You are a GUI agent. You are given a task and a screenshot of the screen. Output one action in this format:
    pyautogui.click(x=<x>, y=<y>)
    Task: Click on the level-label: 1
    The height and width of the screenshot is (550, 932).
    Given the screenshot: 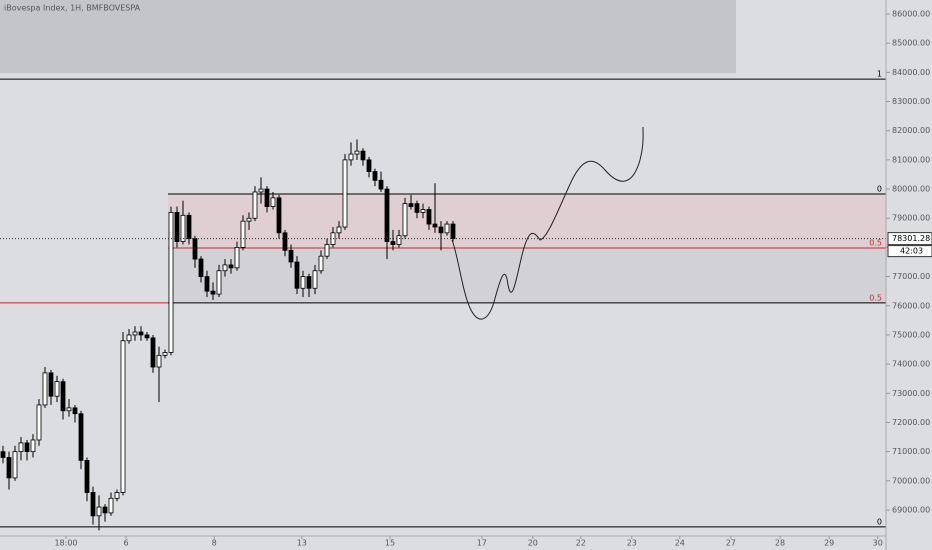 What is the action you would take?
    pyautogui.click(x=879, y=74)
    